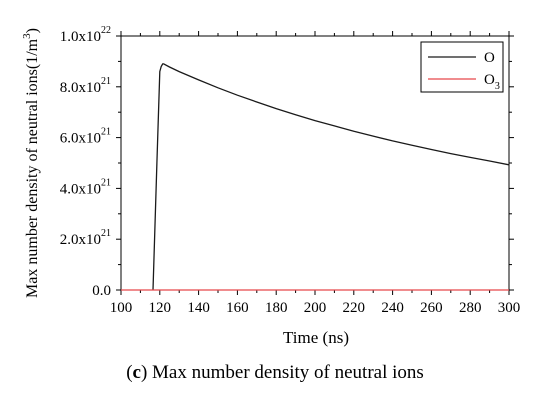  I want to click on caption-text: Max number density of neutral ions, so click(285, 372).